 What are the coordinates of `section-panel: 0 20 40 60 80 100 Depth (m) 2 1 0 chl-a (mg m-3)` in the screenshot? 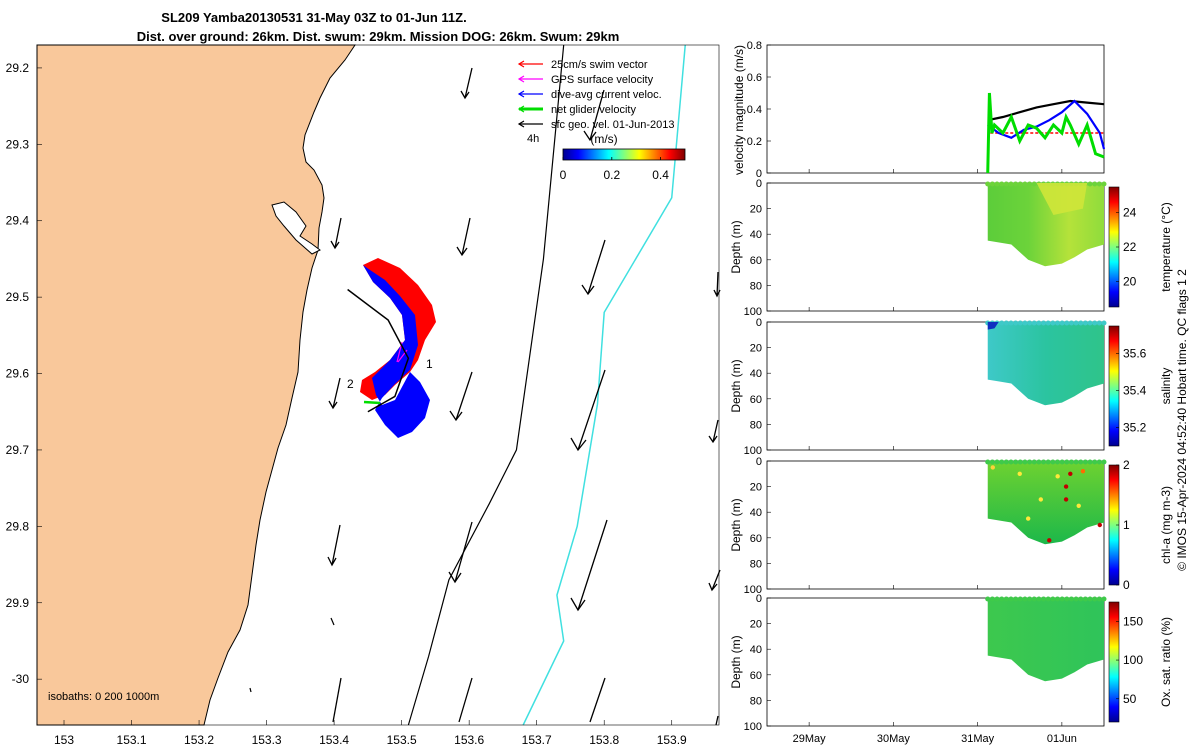 It's located at (951, 526).